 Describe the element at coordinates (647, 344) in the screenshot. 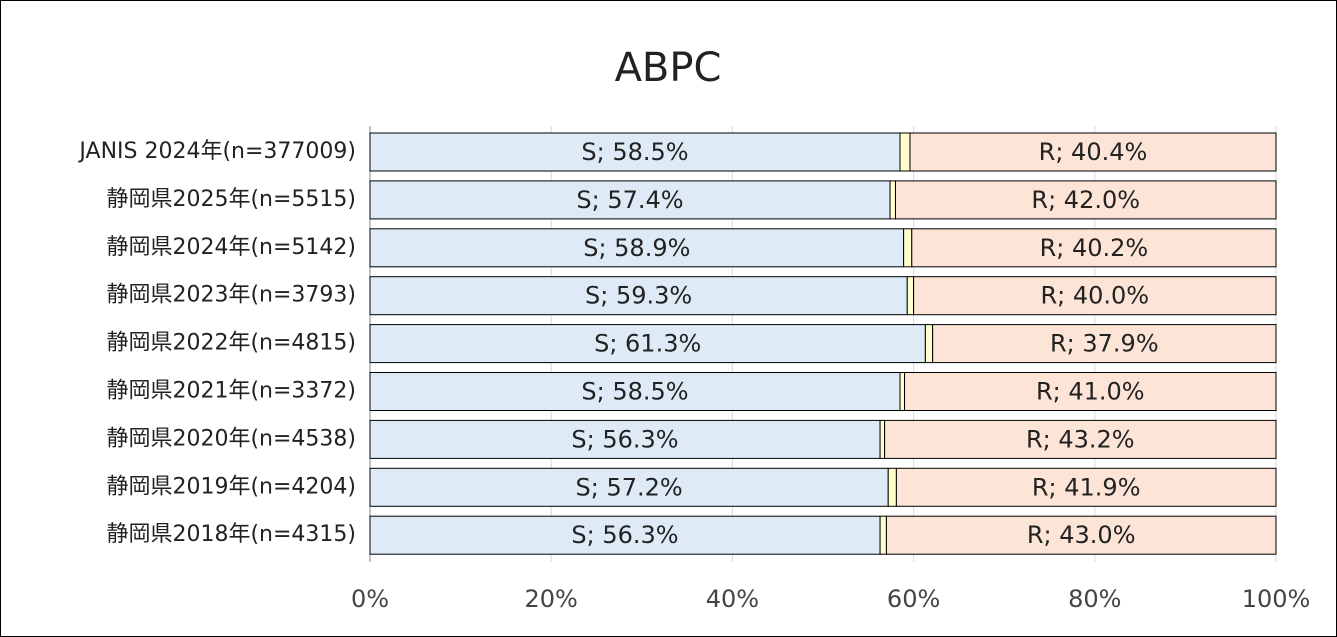

I see `data-label: S; 61.3%` at that location.